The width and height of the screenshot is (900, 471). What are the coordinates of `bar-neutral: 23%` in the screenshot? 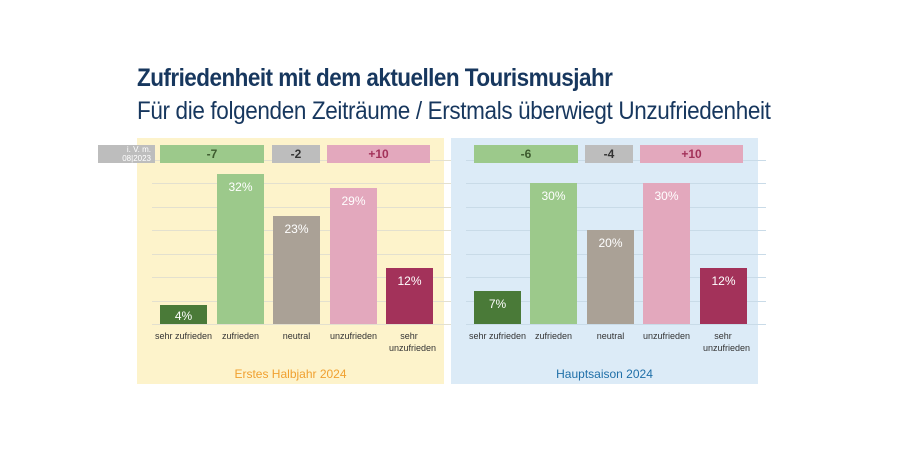 It's located at (296, 269).